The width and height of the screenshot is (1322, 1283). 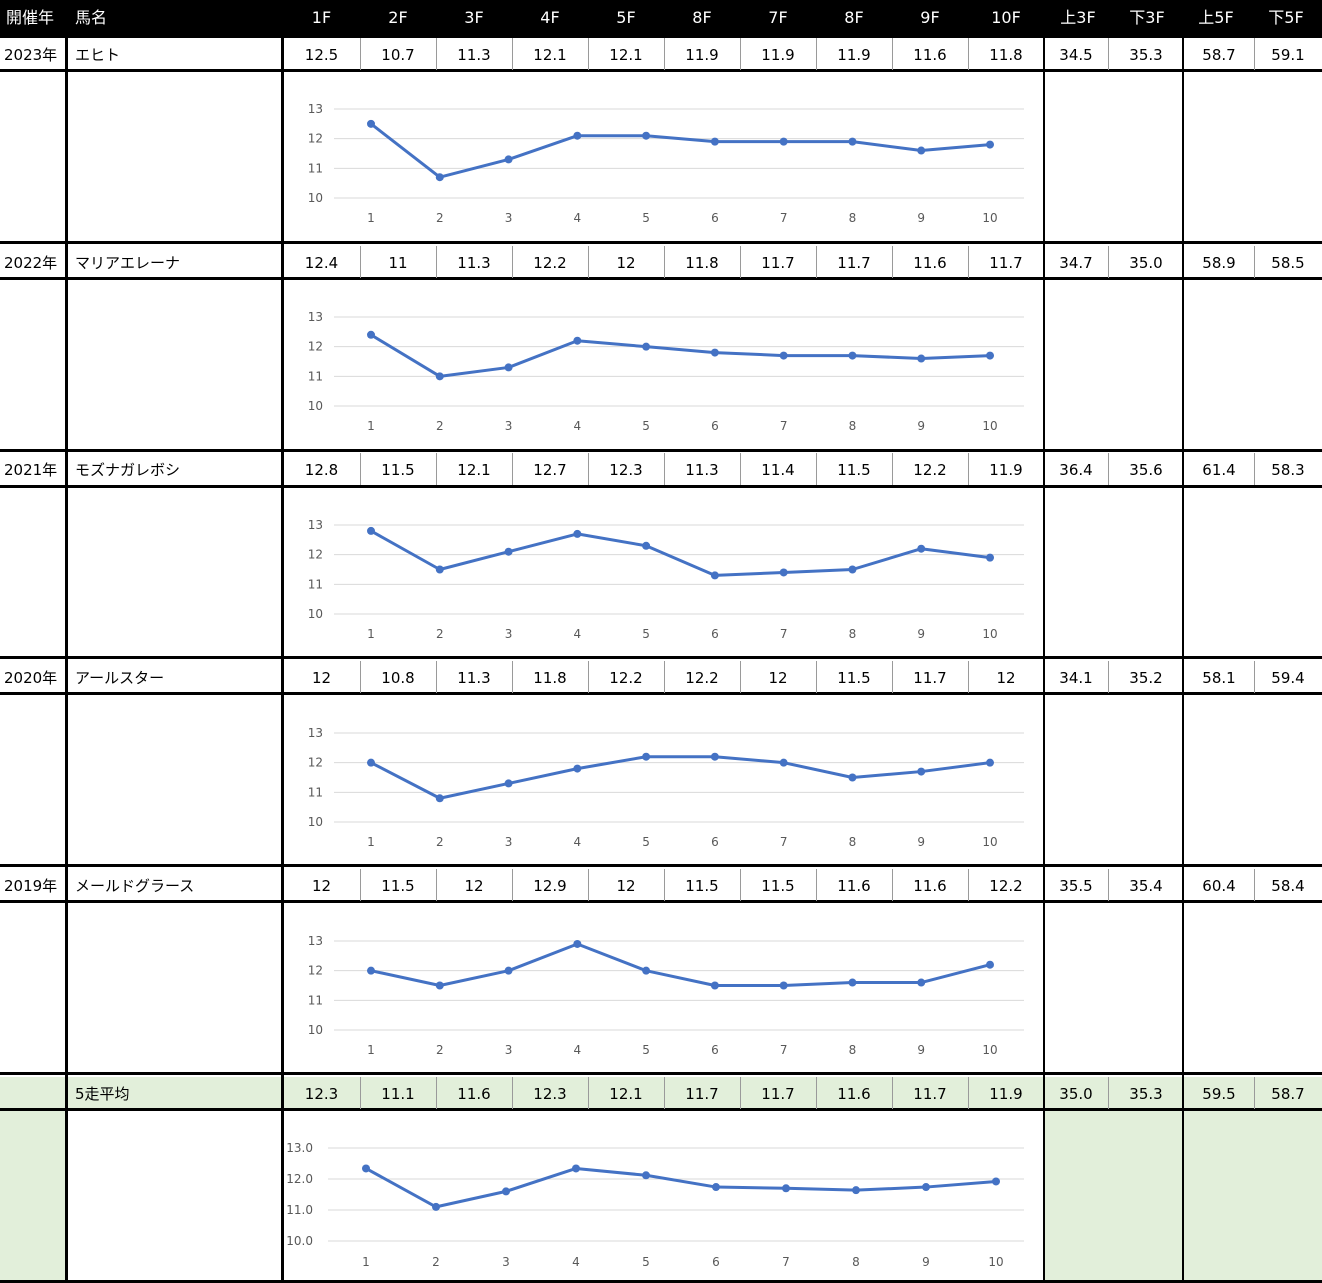 What do you see at coordinates (784, 426) in the screenshot?
I see `x-tick-label: 7` at bounding box center [784, 426].